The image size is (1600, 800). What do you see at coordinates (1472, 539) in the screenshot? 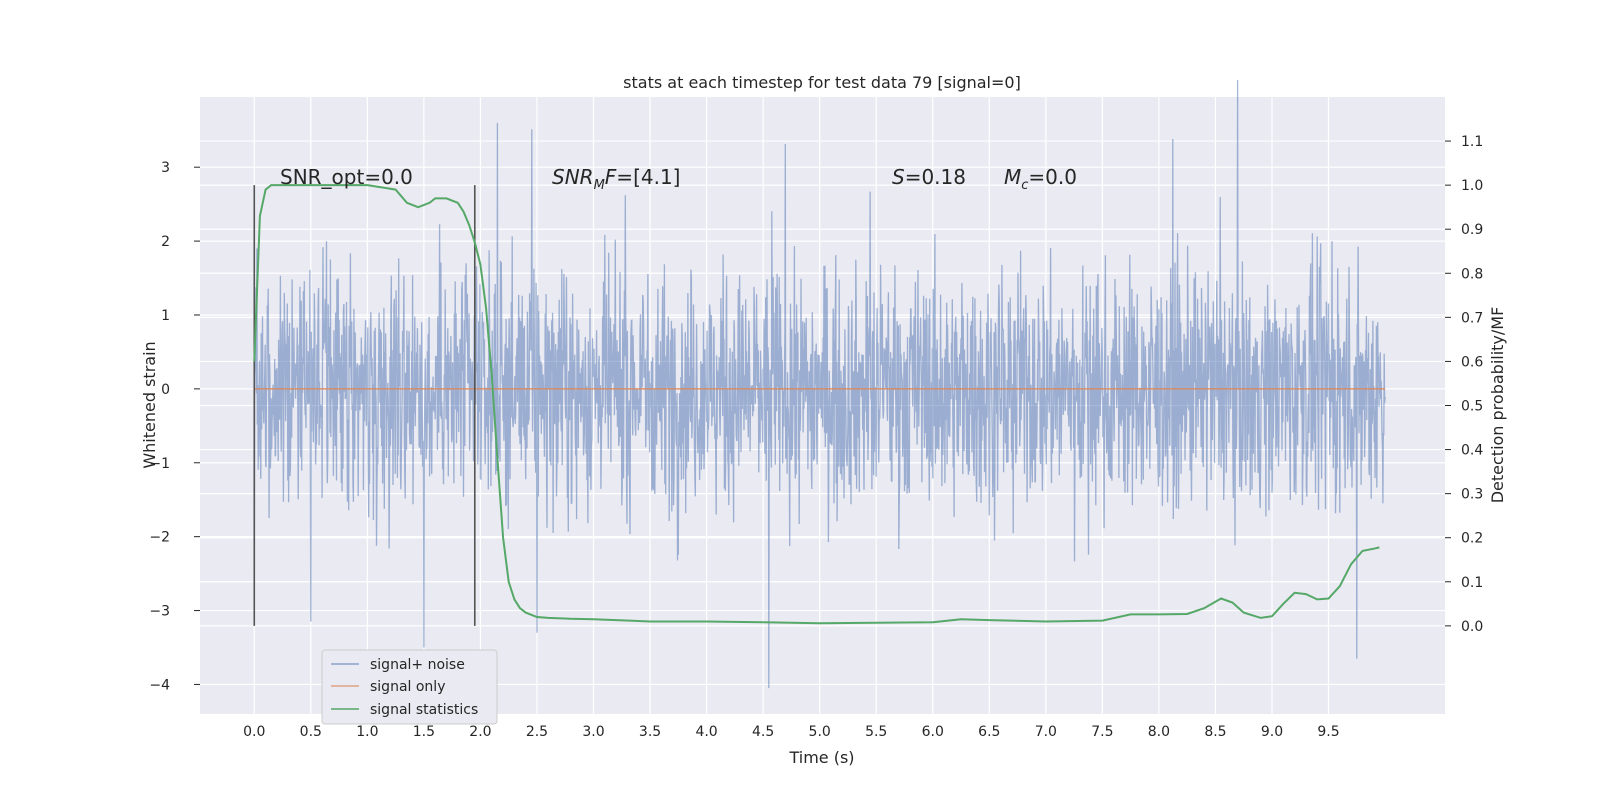
I see `y2-tick-label: 0.2` at bounding box center [1472, 539].